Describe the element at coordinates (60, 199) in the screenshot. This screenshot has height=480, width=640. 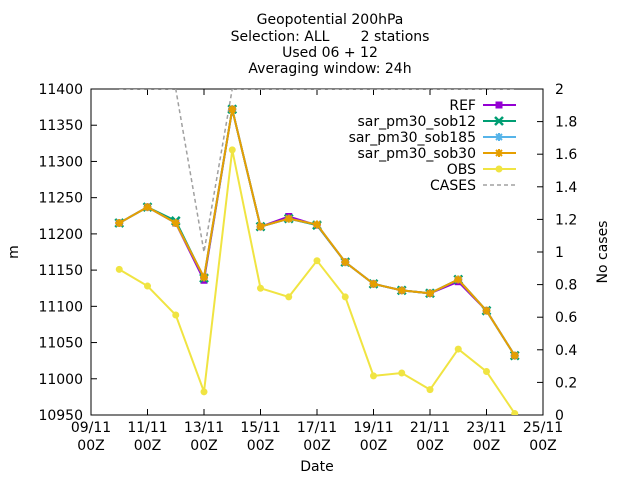
I see `y-tick-label: 11250` at that location.